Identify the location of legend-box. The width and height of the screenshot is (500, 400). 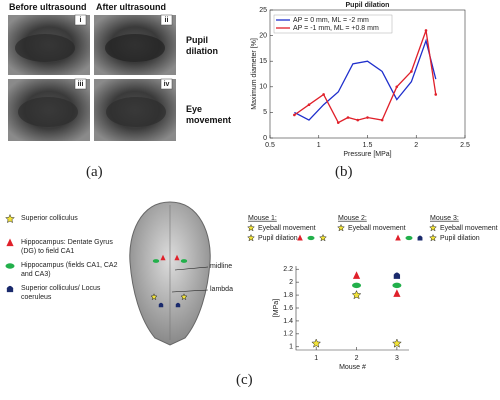
(333, 24).